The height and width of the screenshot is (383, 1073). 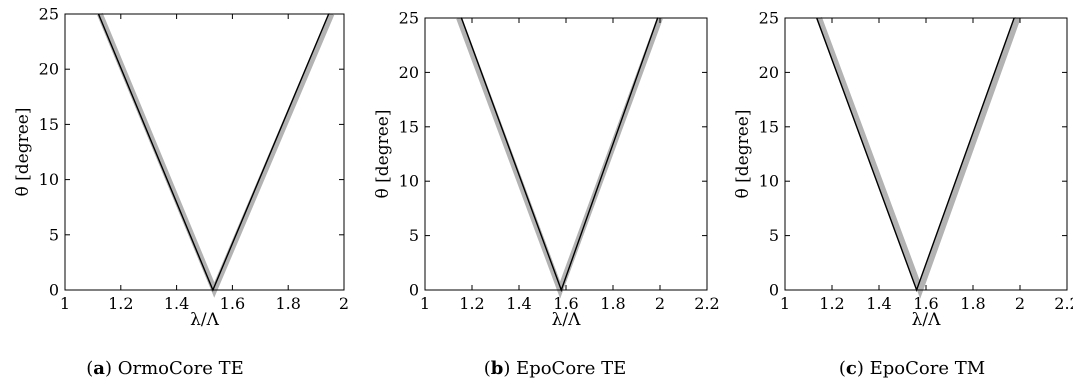 I want to click on chart-caption: (a) OrmoCore TE, so click(x=164, y=368).